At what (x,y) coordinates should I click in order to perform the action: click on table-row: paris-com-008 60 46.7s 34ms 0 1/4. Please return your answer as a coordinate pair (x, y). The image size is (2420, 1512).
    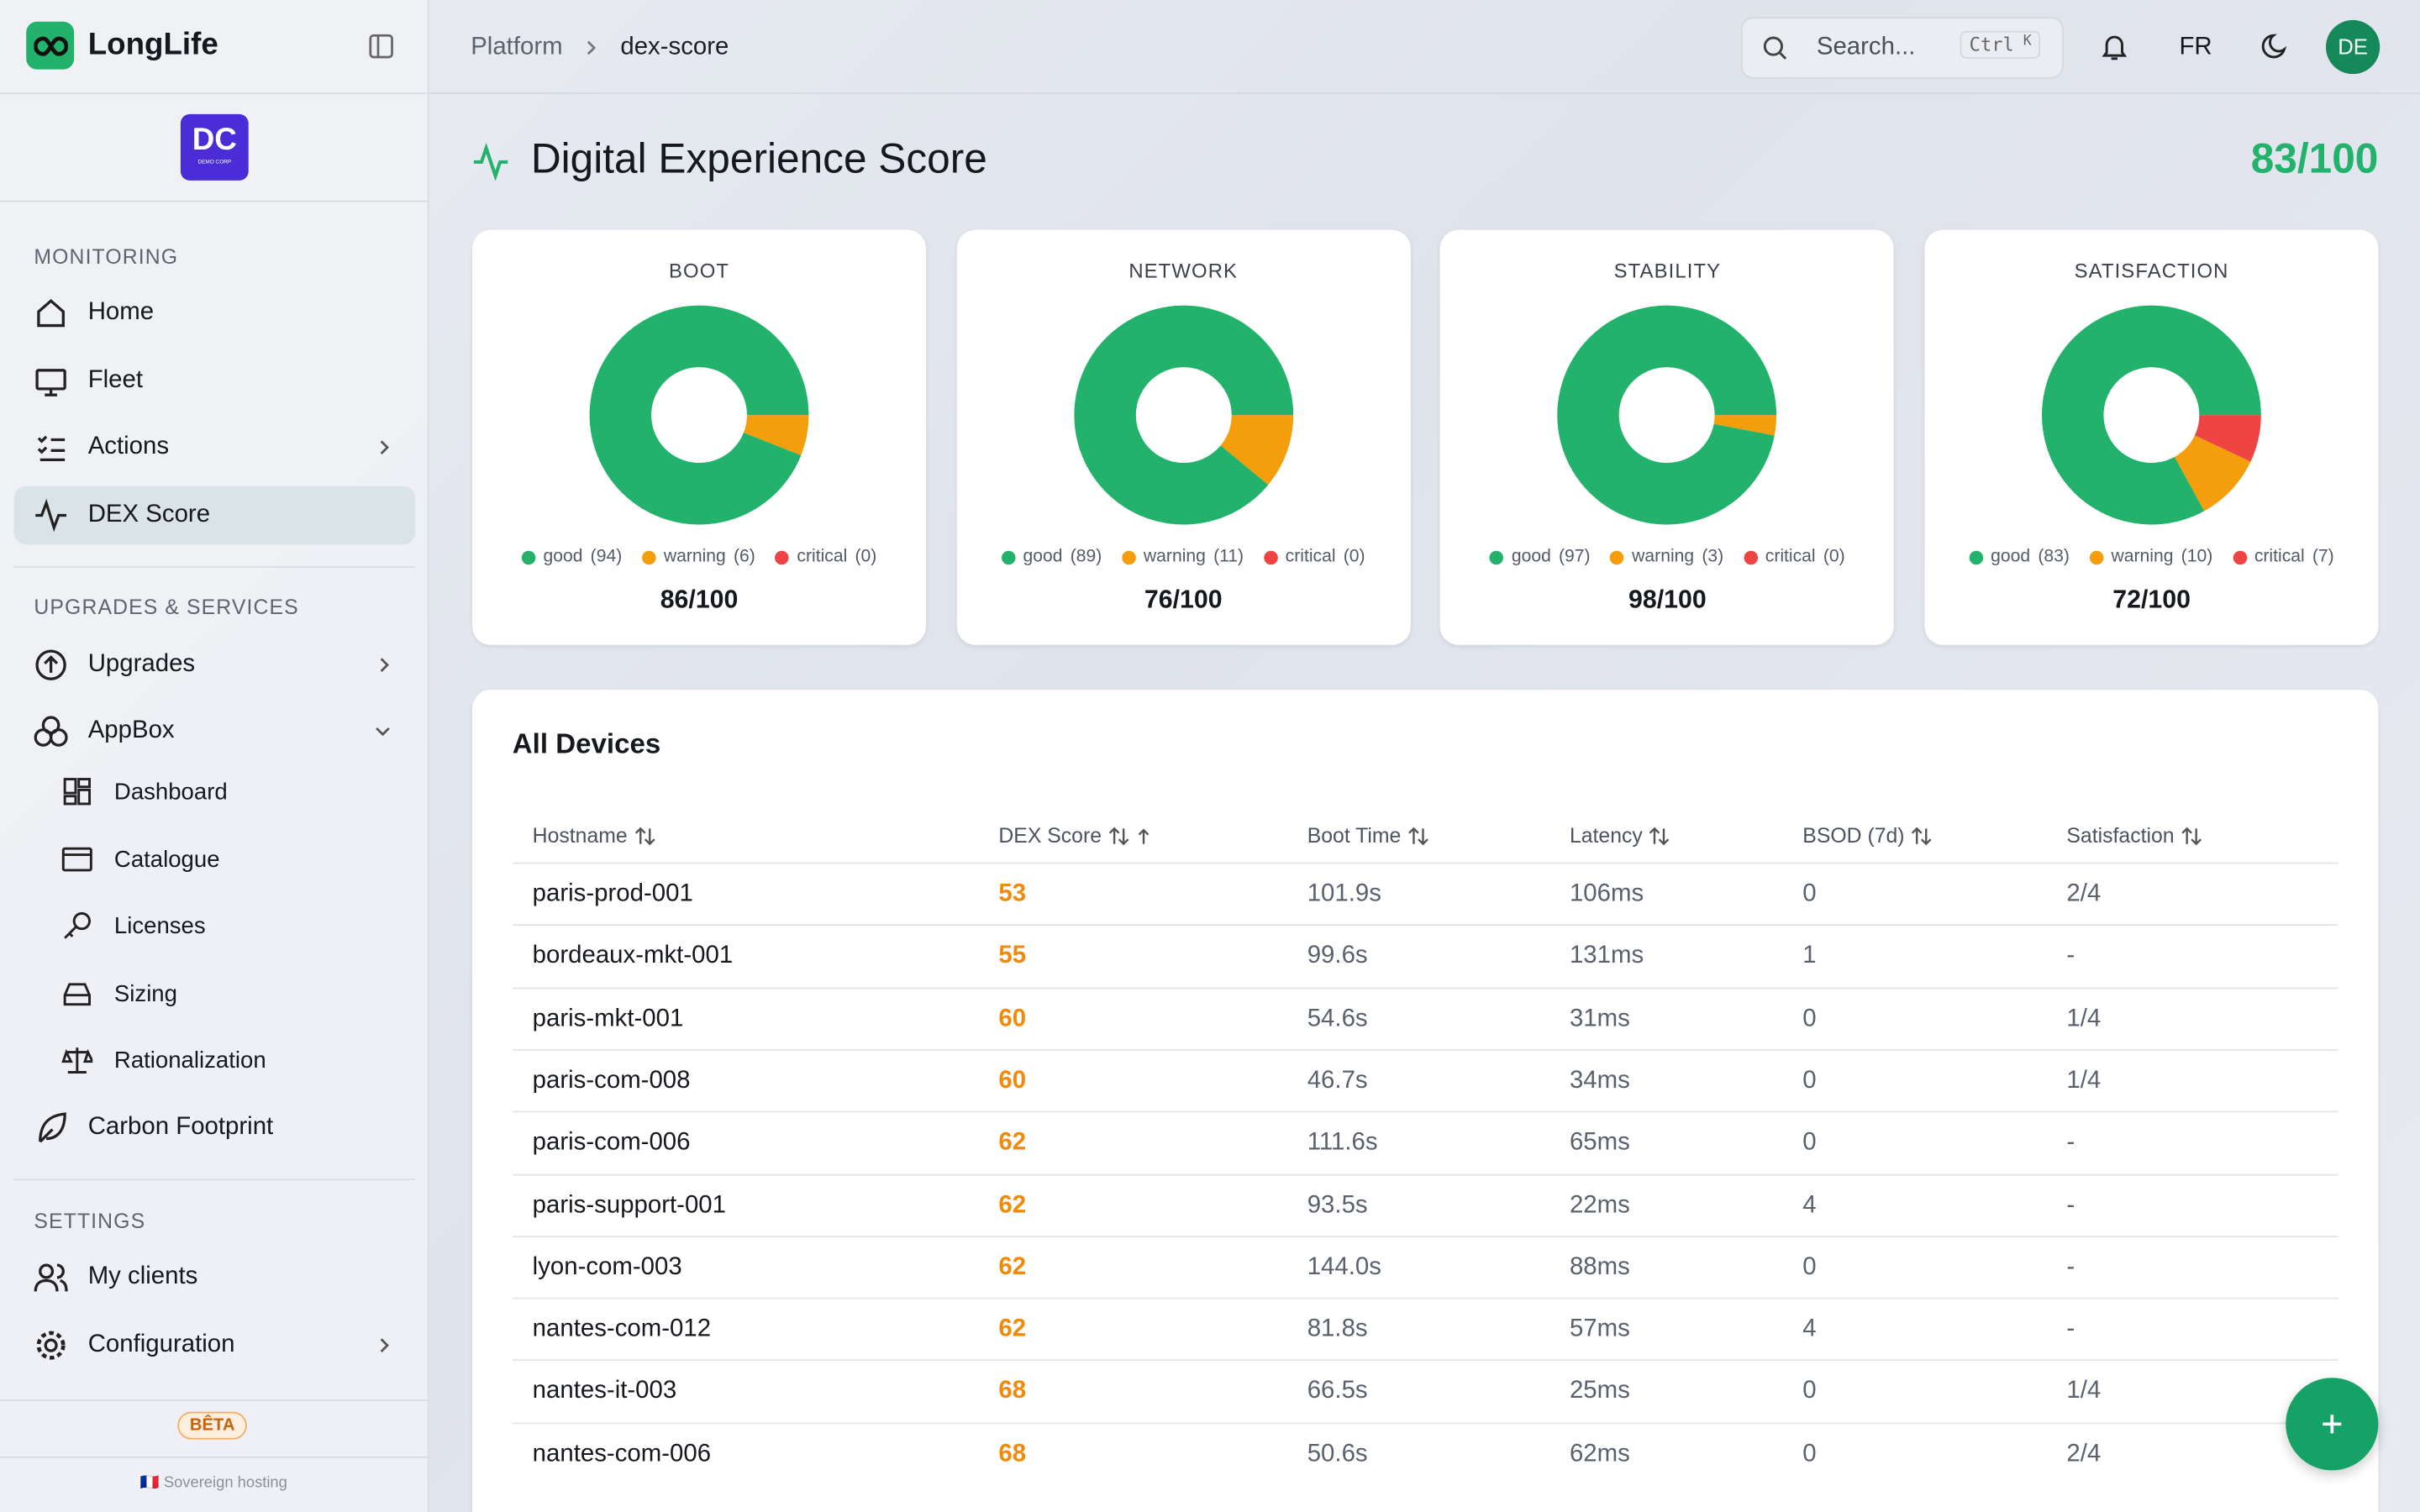
    Looking at the image, I should click on (1425, 1080).